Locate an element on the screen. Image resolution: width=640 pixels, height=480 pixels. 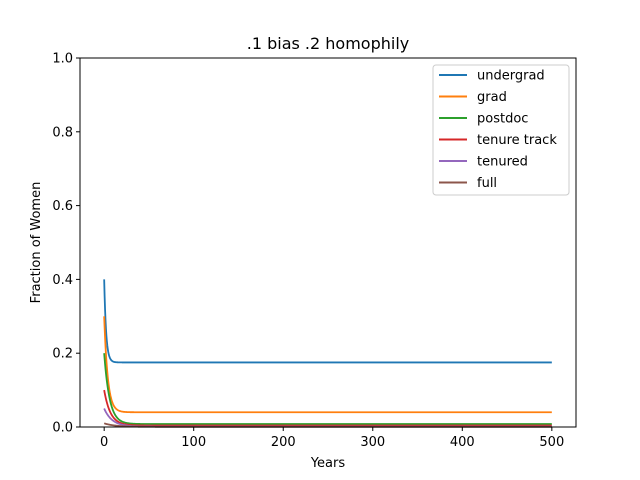
series-line-postdoc is located at coordinates (327, 389).